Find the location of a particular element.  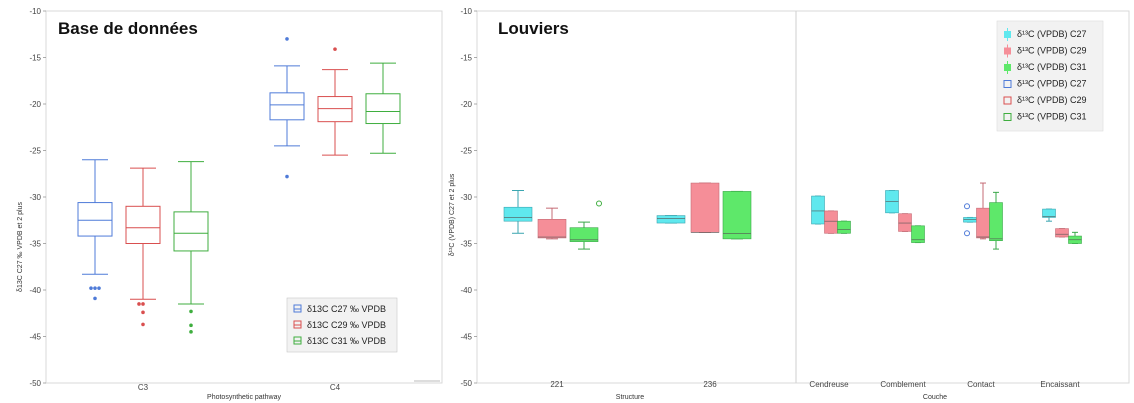

y-axis-label-2: δ¹³C (VPDB) C27 et 2 plus is located at coordinates (452, 214).